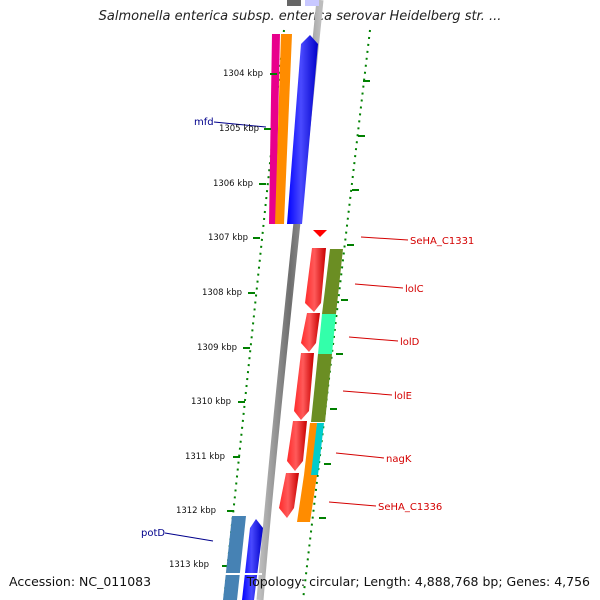  What do you see at coordinates (196, 511) in the screenshot?
I see `tick-label: 1312 kbp` at bounding box center [196, 511].